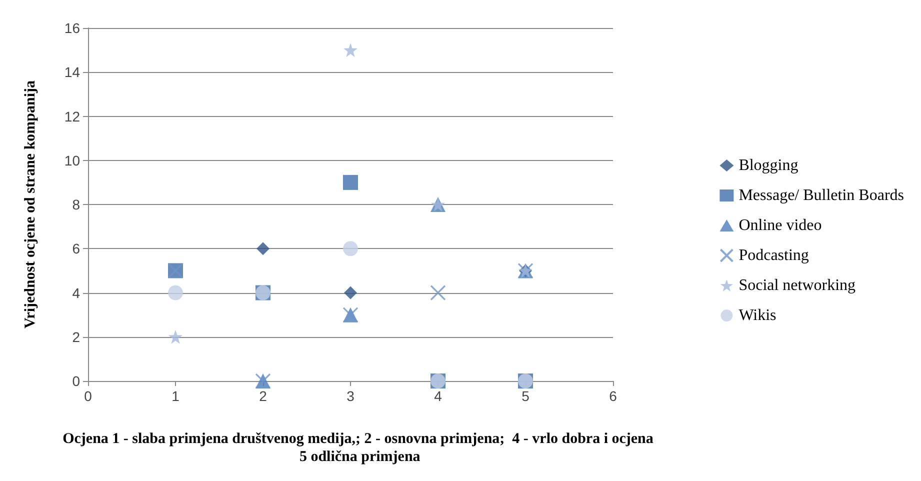 Image resolution: width=921 pixels, height=481 pixels. I want to click on x-tick-label: 2, so click(263, 396).